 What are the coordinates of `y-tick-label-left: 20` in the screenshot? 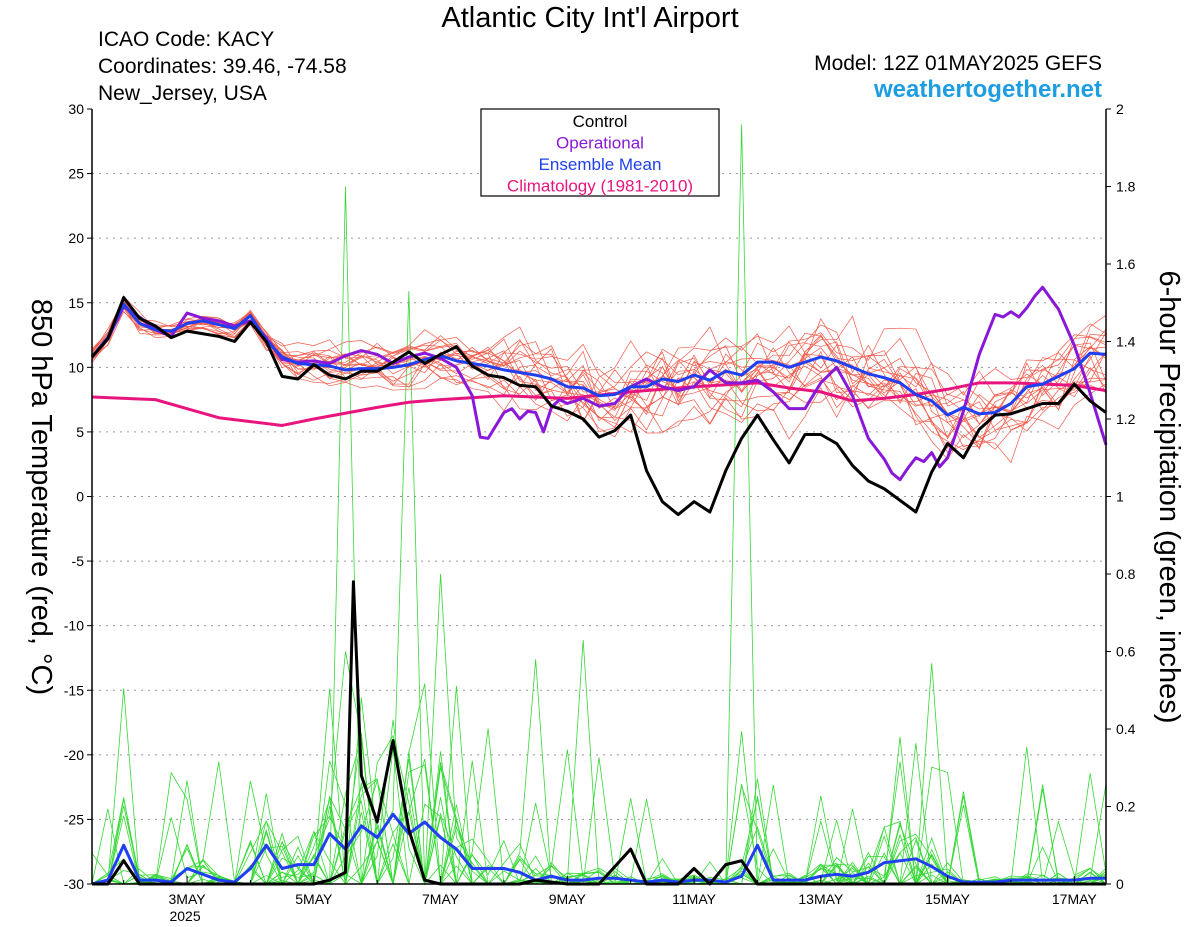 It's located at (76, 238).